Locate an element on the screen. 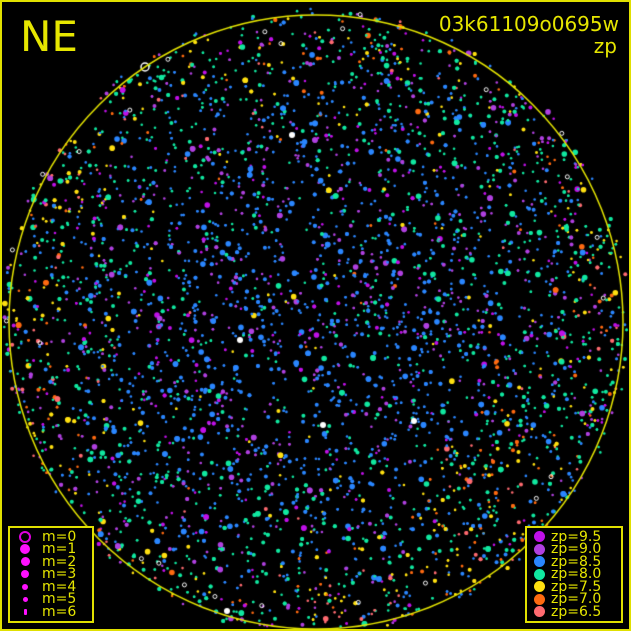 The image size is (631, 631). magnitude-legend-item: m=2 is located at coordinates (51, 561).